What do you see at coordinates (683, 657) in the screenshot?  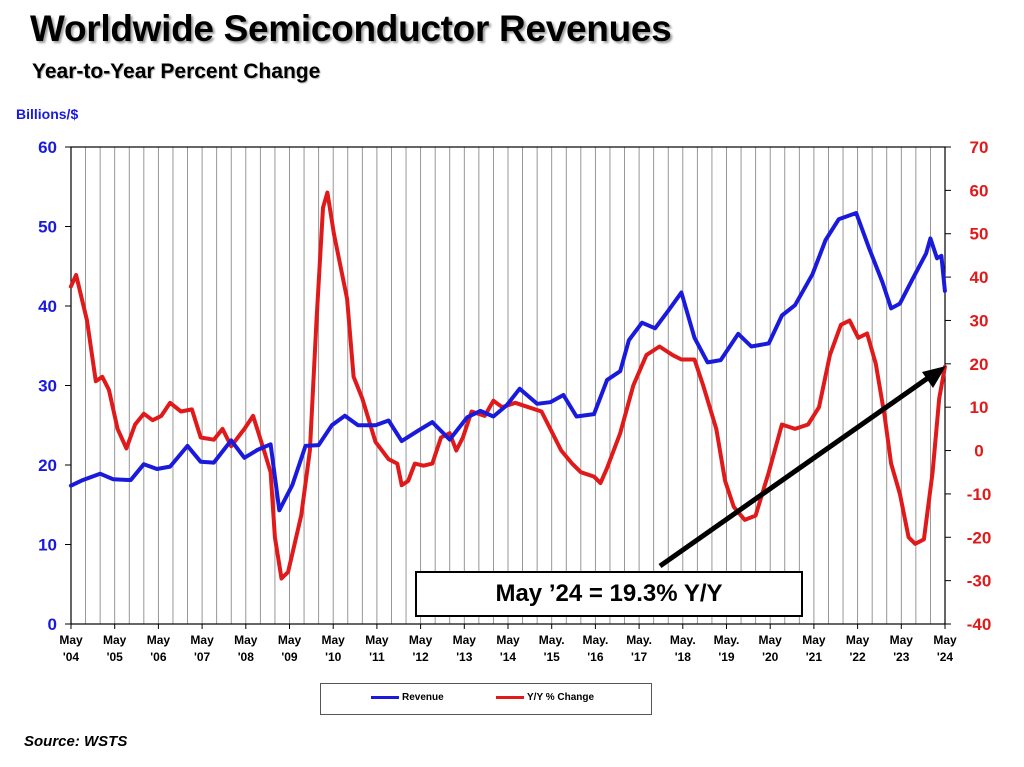 I see `x-tick-label-year: '18` at bounding box center [683, 657].